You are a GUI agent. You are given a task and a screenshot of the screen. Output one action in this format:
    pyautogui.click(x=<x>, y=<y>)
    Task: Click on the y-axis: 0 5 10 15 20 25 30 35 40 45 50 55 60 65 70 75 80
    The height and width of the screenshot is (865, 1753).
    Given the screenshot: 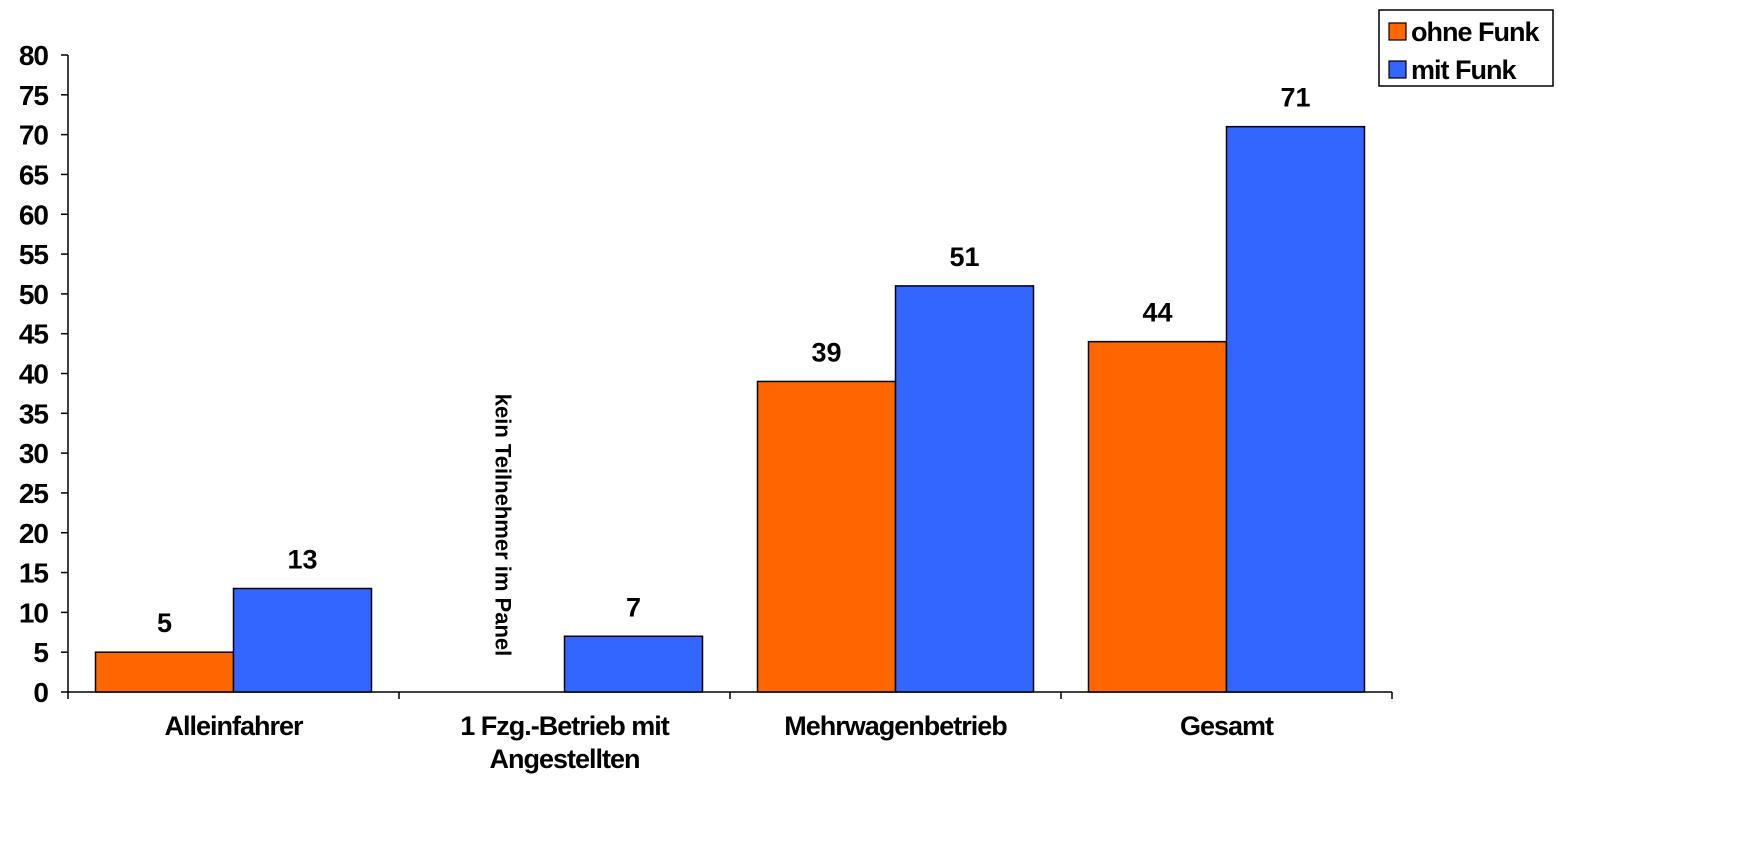 What is the action you would take?
    pyautogui.click(x=44, y=374)
    